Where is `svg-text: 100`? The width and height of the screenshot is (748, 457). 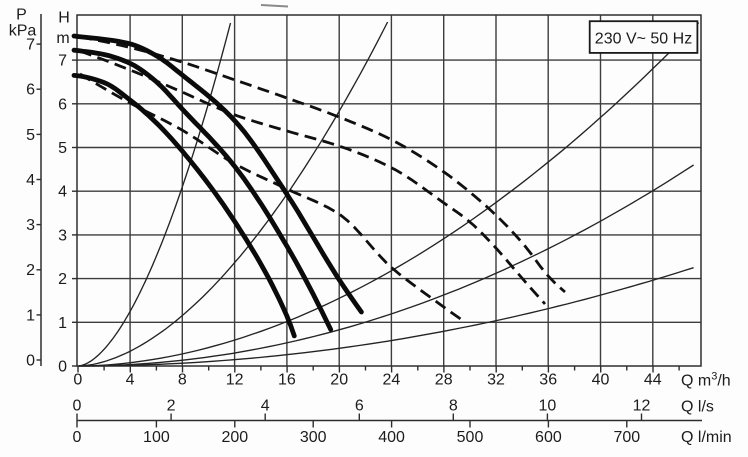
svg-text: 100 is located at coordinates (156, 437).